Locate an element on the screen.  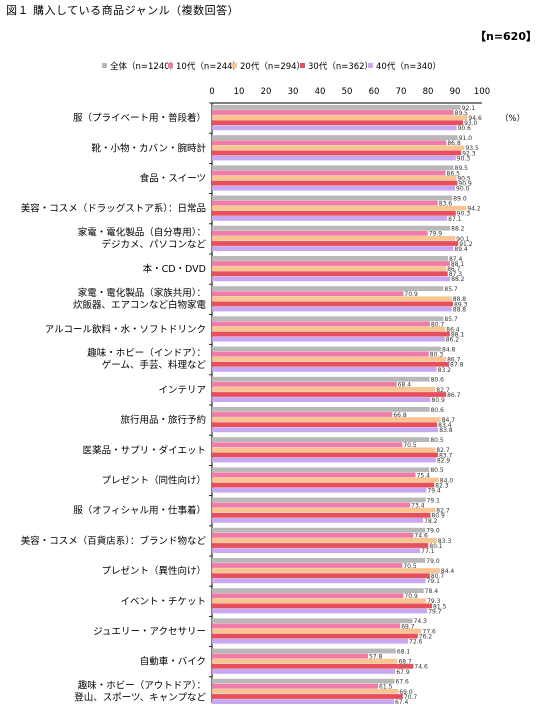
data-label: 80.7 is located at coordinates (438, 324).